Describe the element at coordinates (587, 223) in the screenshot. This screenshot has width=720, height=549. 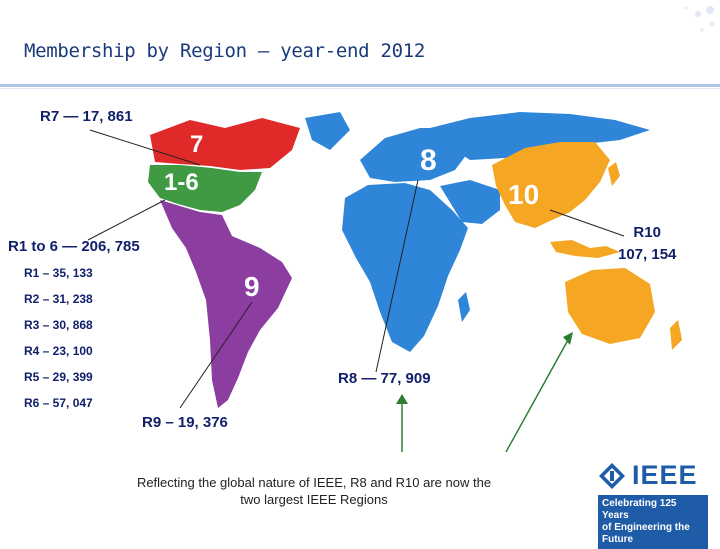
I see `leader-line-r10` at that location.